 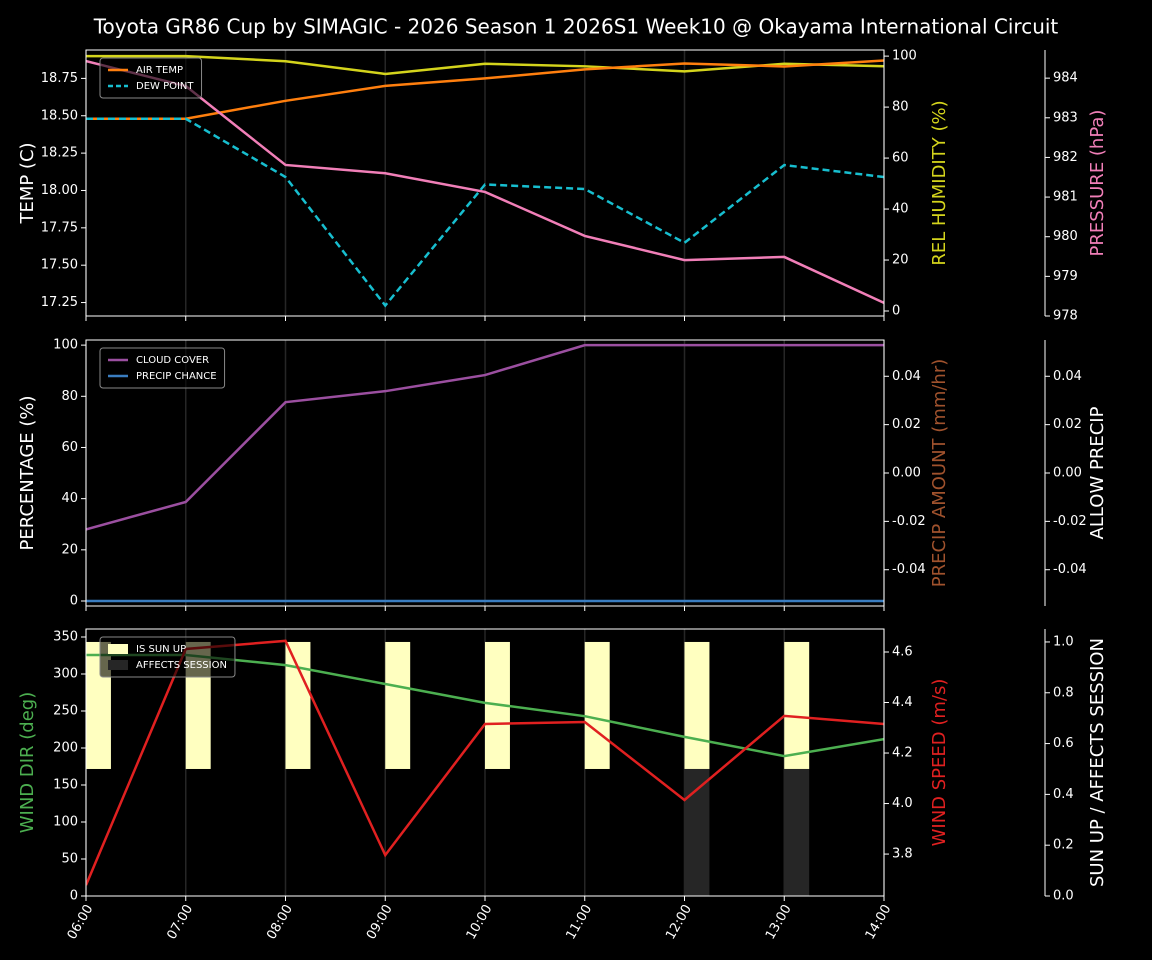 I want to click on y-tick-label: 150, so click(x=65, y=784).